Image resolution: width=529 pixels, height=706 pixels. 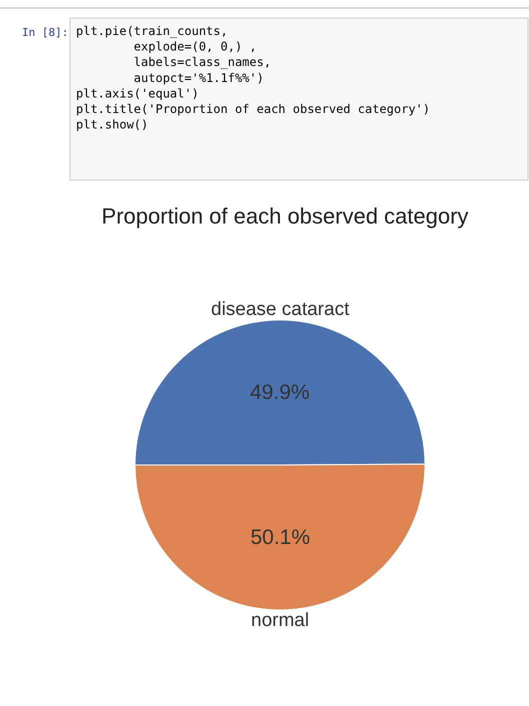 I want to click on slice-label: disease cataract, so click(x=280, y=309).